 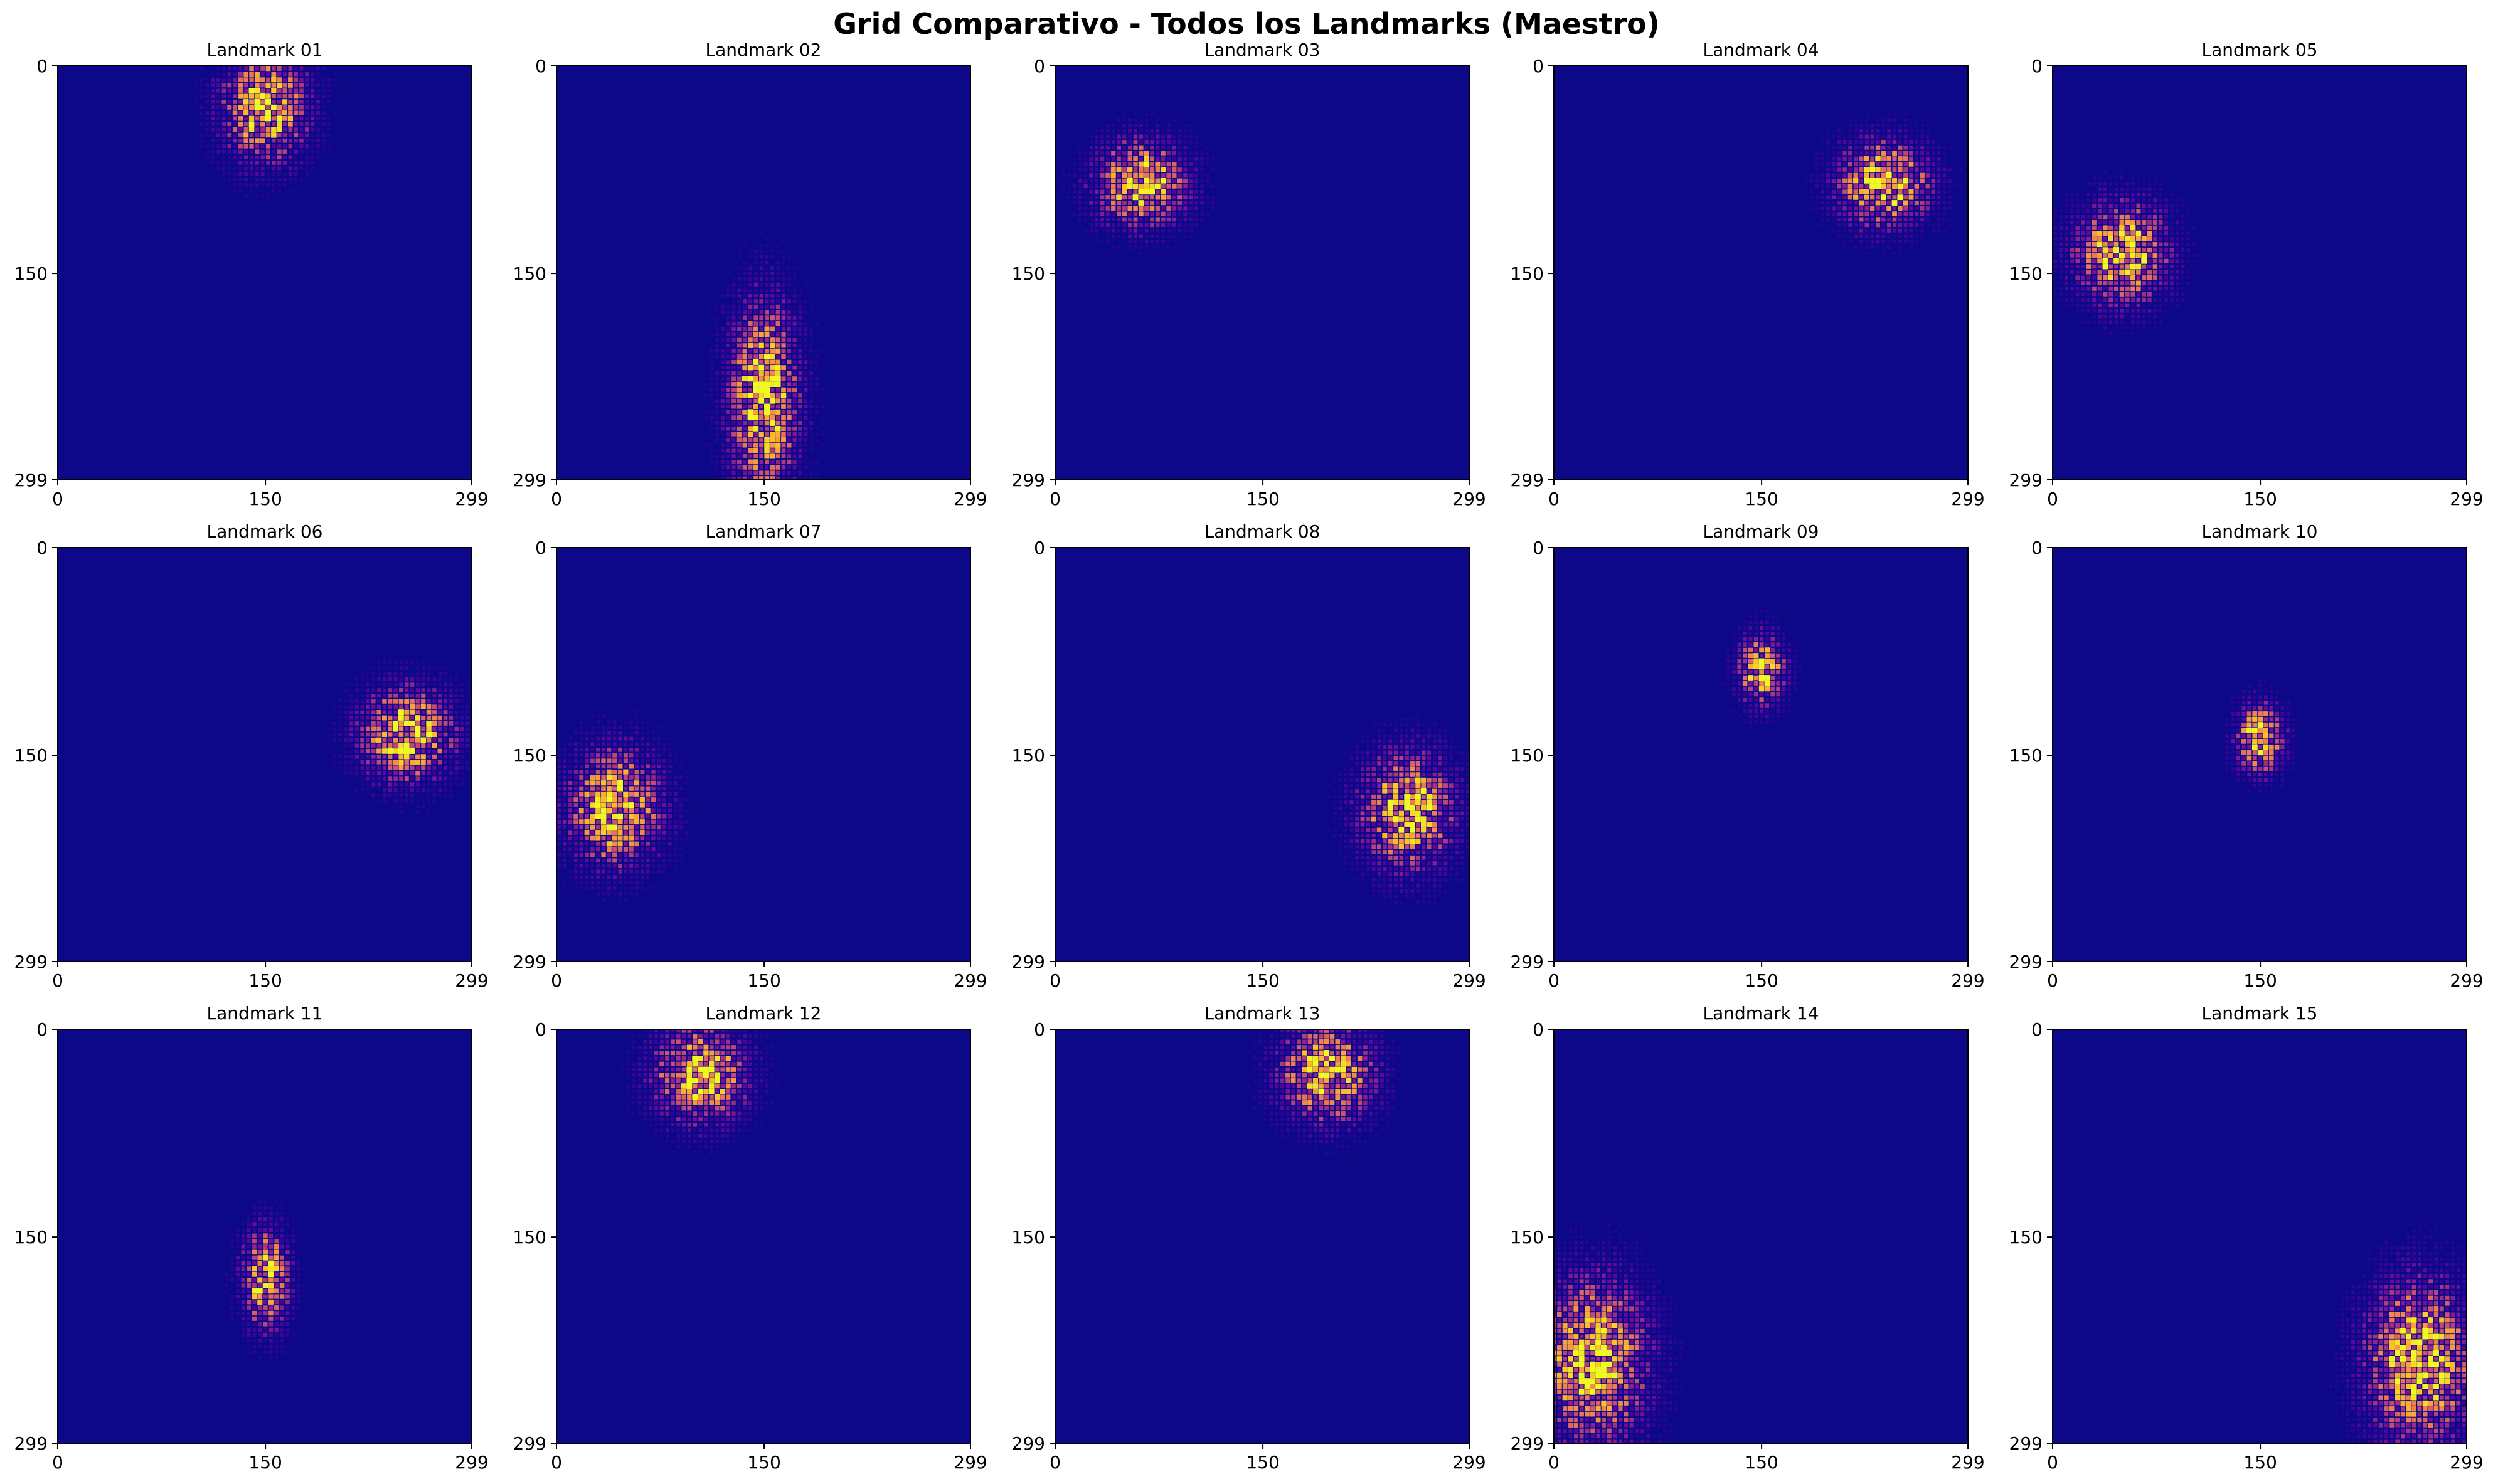 I want to click on panel-title: Landmark 09, so click(x=1761, y=531).